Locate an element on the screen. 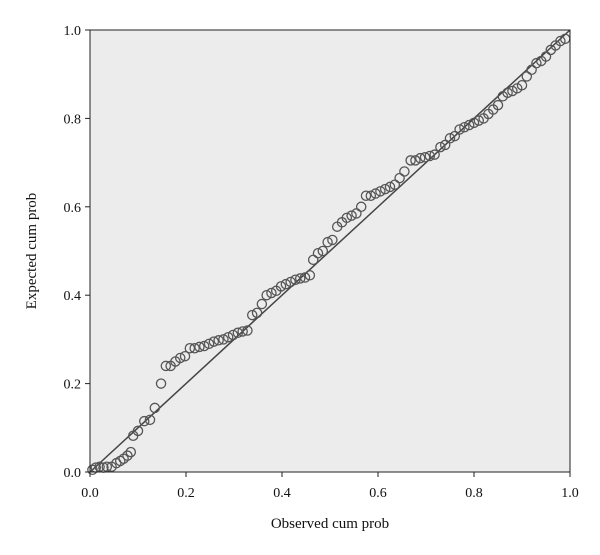 This screenshot has width=600, height=555. x-axis: 0.0 0.2 0.4 0.6 0.8 1.0 is located at coordinates (330, 486).